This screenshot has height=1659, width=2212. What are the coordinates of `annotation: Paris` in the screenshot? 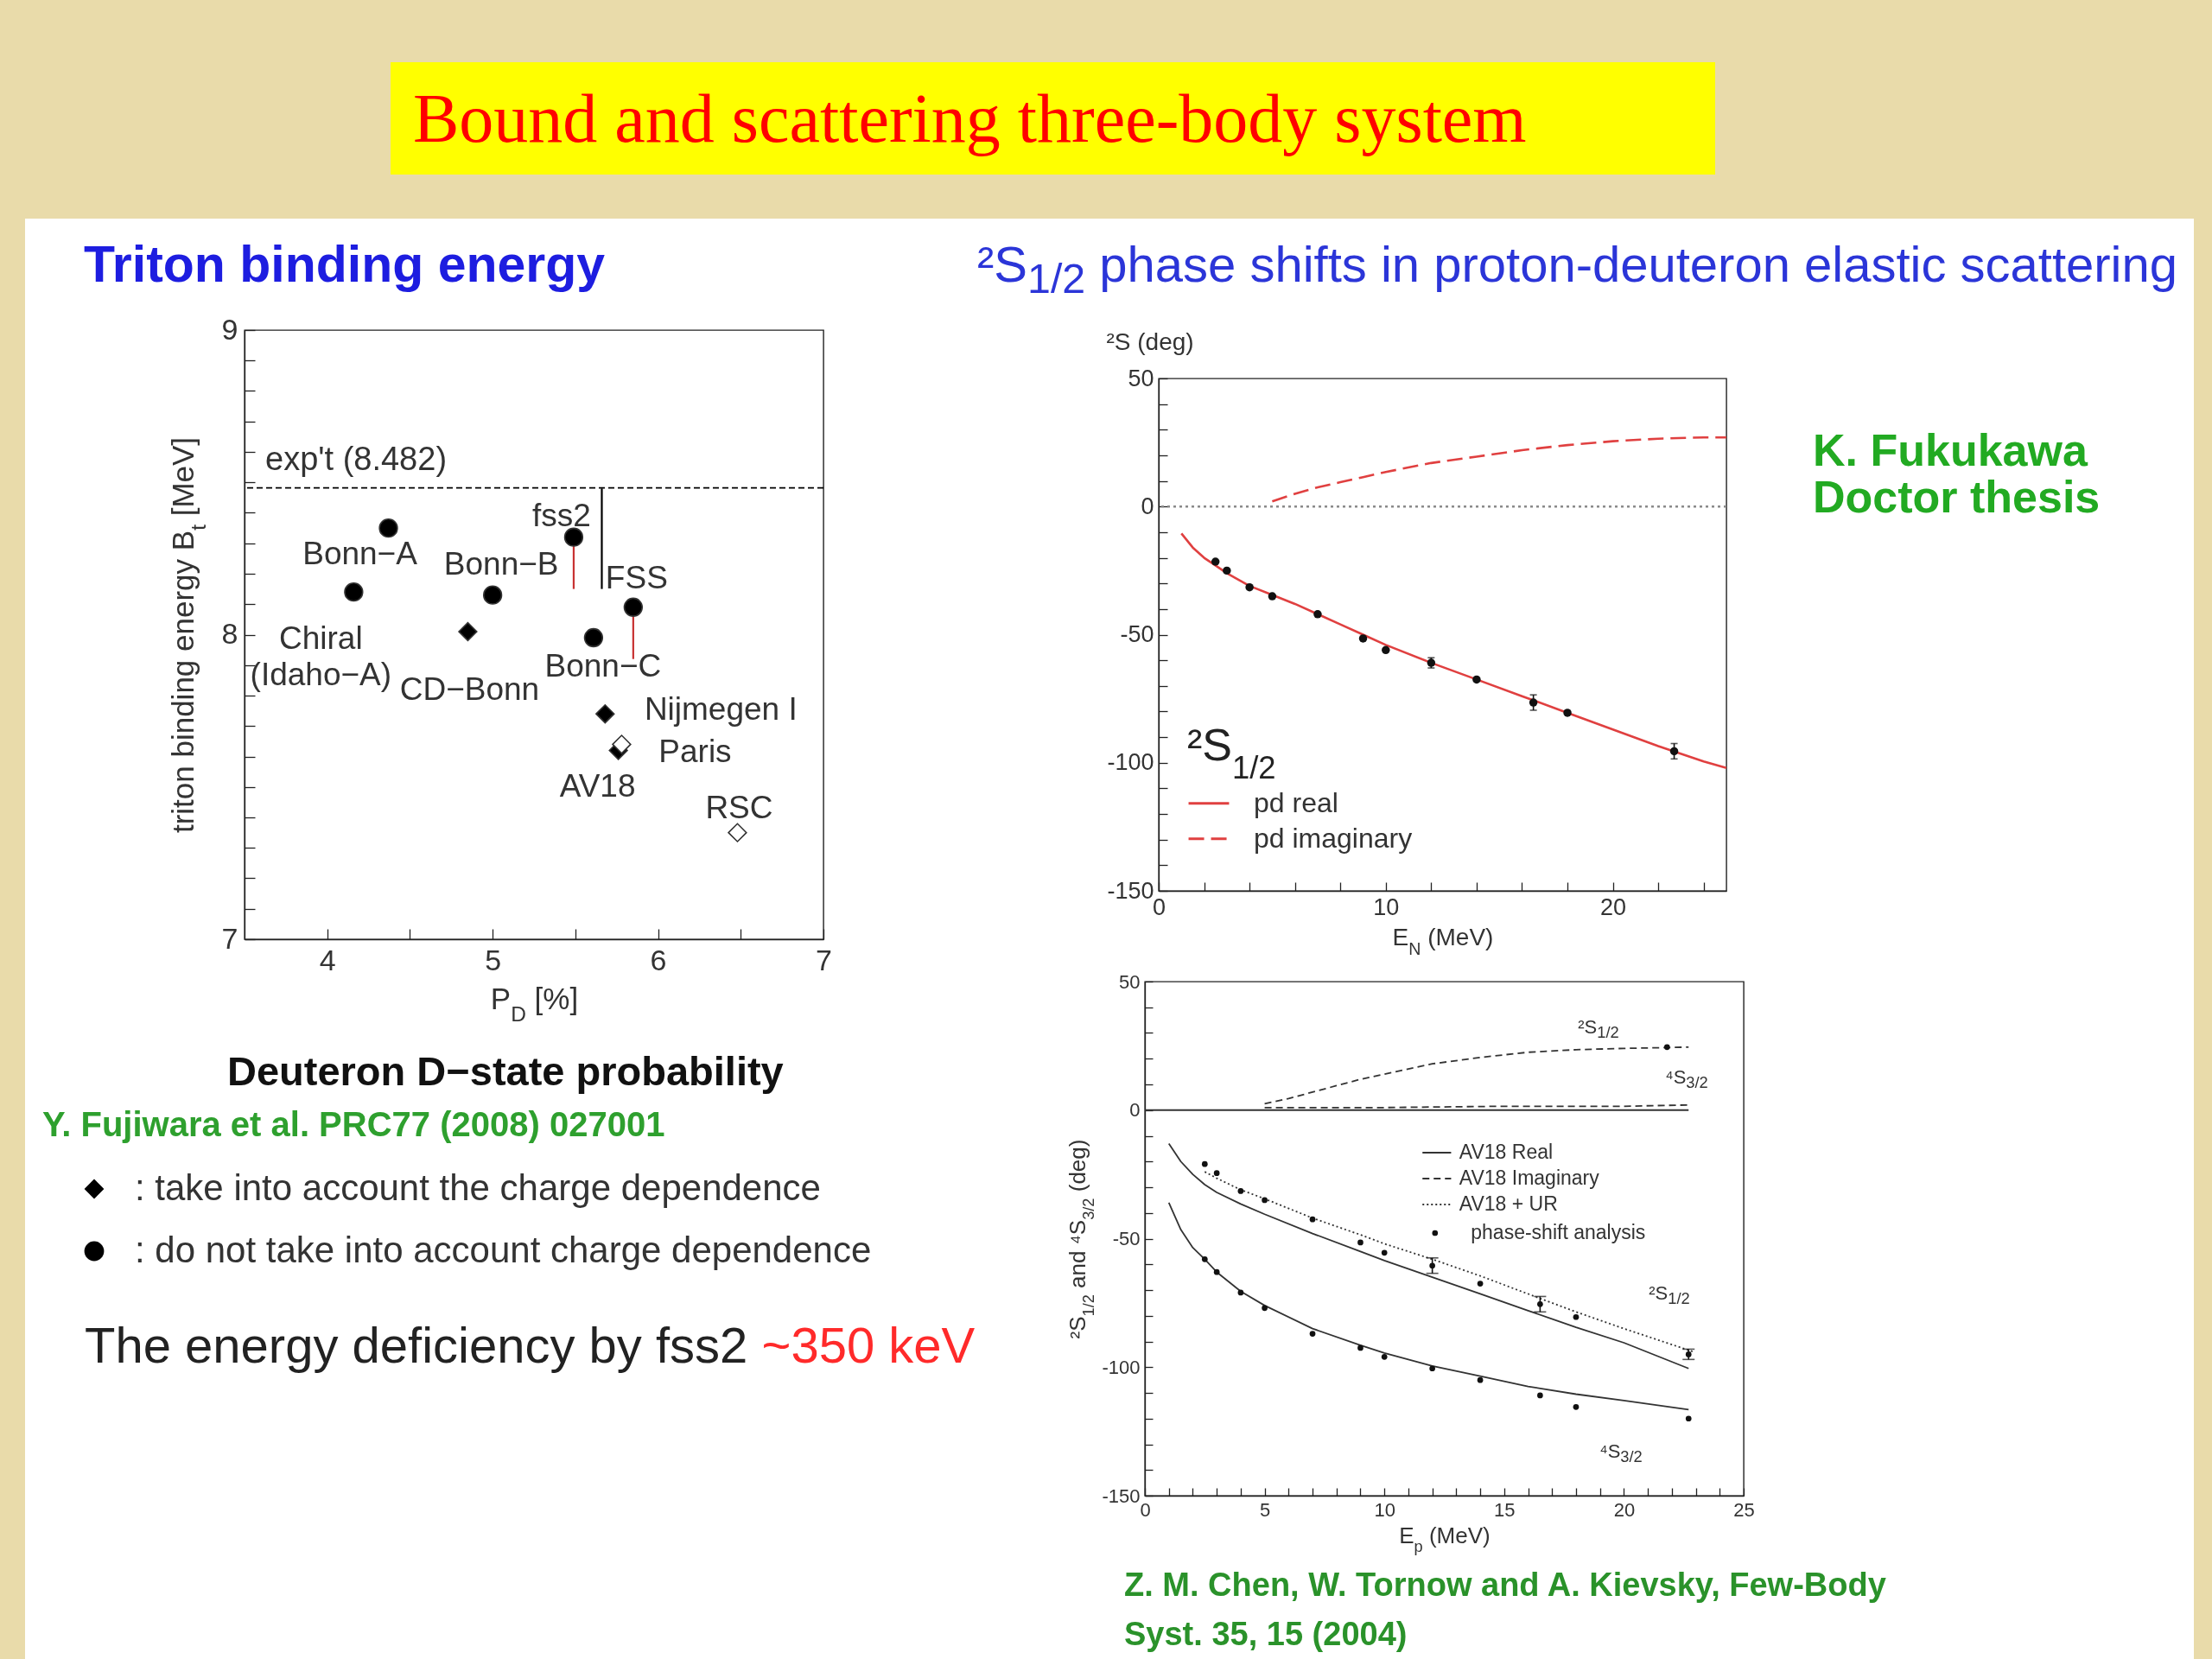 It's located at (695, 752).